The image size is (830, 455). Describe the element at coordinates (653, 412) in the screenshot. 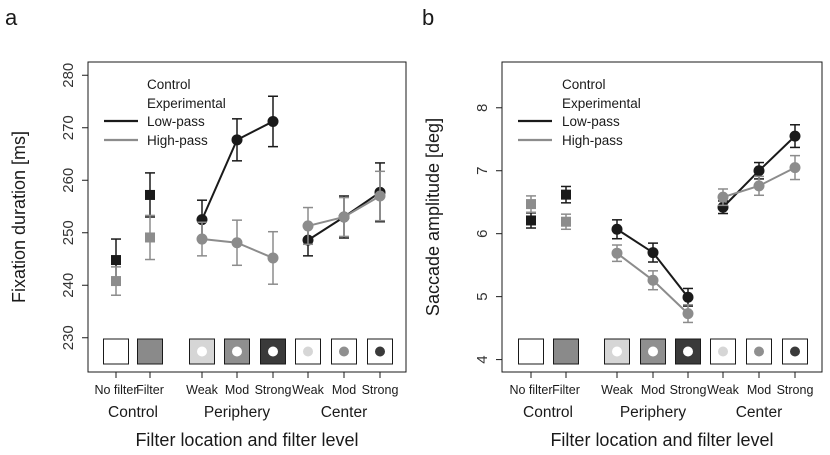

I see `panel-b-group-label: Periphery` at that location.